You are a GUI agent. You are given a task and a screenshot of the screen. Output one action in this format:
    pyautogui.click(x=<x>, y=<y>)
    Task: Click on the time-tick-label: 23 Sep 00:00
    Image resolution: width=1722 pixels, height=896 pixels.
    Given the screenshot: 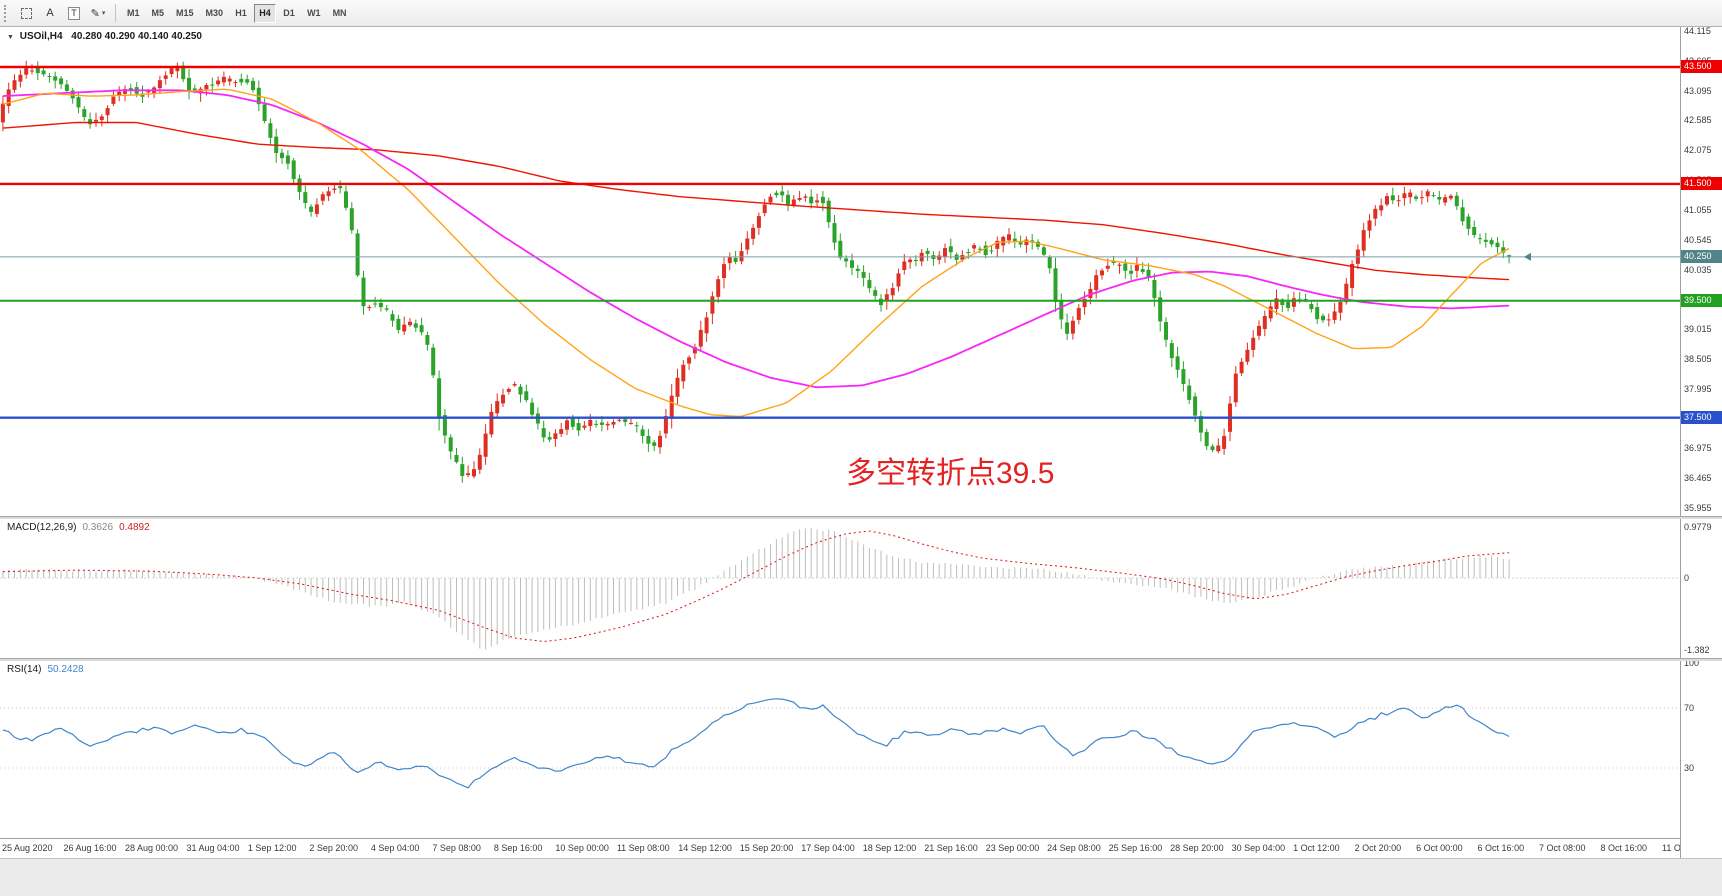 What is the action you would take?
    pyautogui.click(x=1012, y=848)
    